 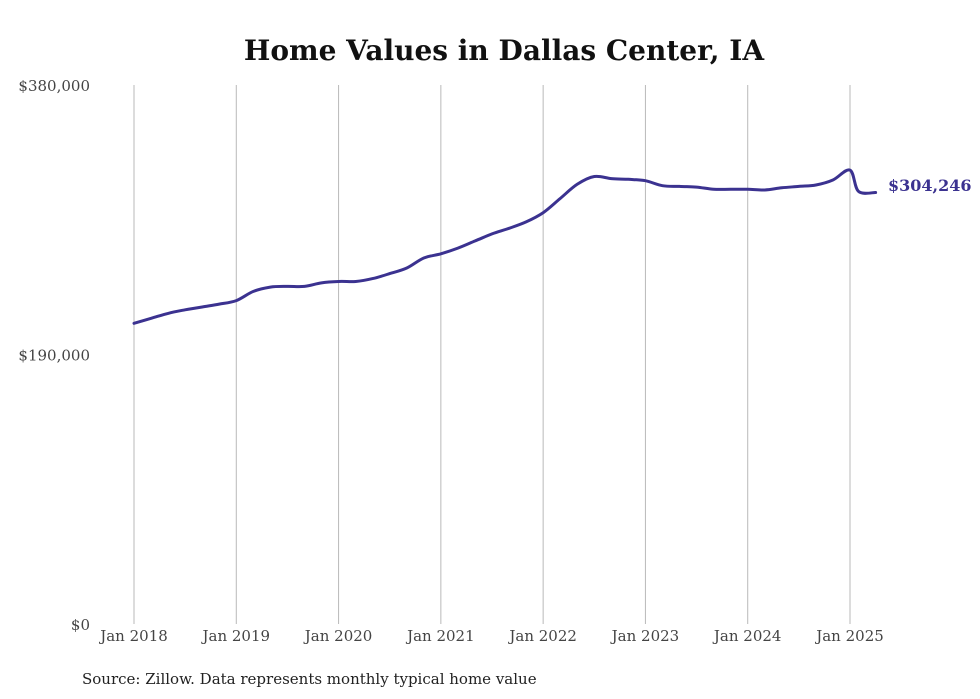 I want to click on y-axis: $0 $190,000 $380,000, so click(x=54, y=355).